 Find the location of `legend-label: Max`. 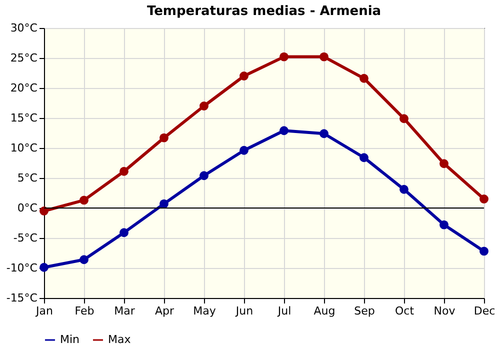

legend-label: Max is located at coordinates (120, 339).